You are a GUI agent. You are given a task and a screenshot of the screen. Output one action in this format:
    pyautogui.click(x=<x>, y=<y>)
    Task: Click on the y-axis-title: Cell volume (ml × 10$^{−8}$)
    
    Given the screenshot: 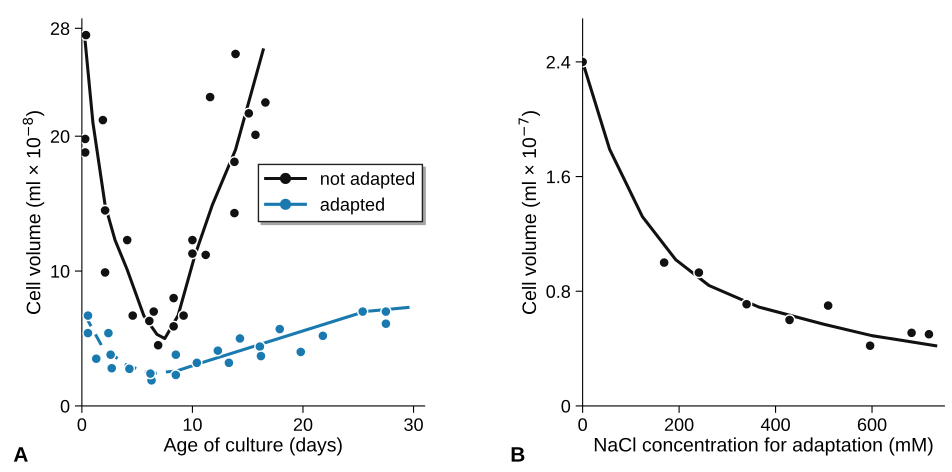 What is the action you would take?
    pyautogui.click(x=33, y=212)
    